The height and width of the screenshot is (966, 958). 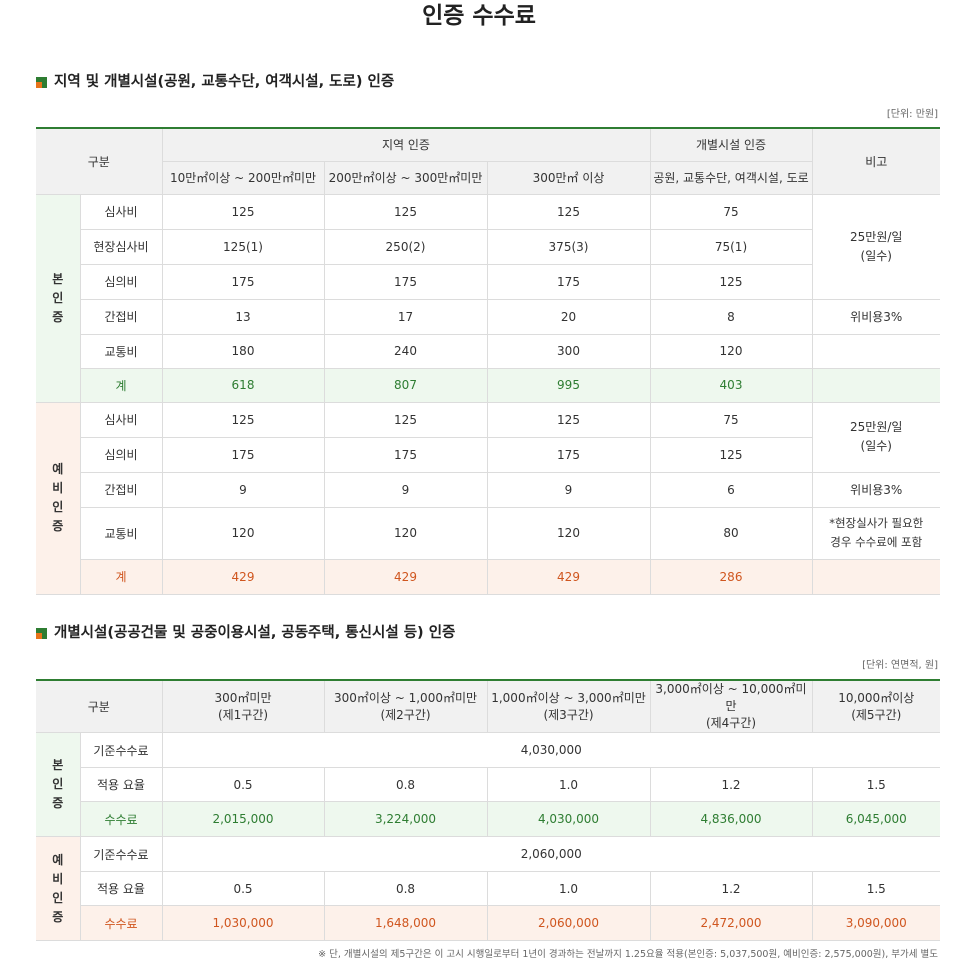 What do you see at coordinates (243, 697) in the screenshot?
I see `header-band-range: 300㎡미만` at bounding box center [243, 697].